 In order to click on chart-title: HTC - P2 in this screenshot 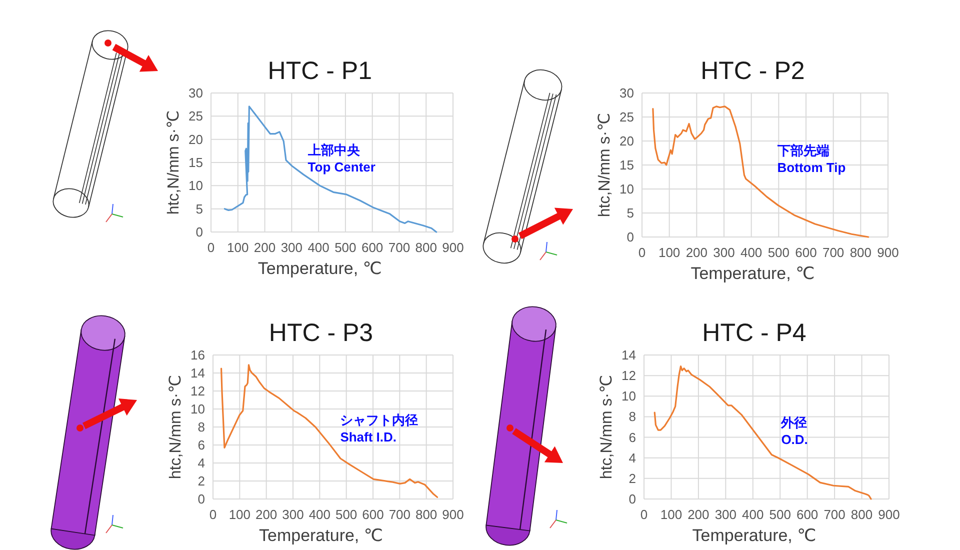, I will do `click(752, 71)`.